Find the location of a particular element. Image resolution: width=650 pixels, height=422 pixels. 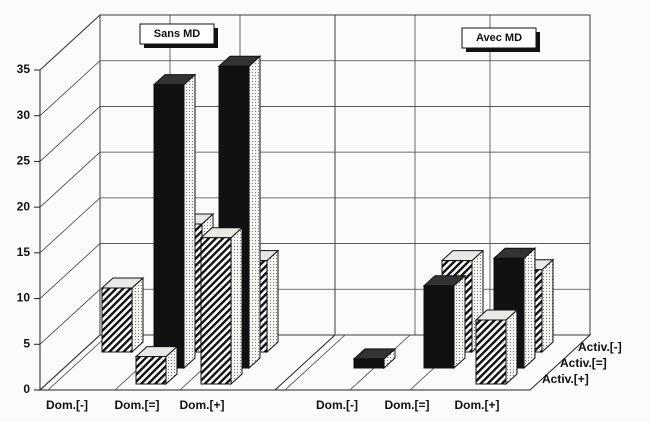

panel-divider-floor is located at coordinates (305, 362).